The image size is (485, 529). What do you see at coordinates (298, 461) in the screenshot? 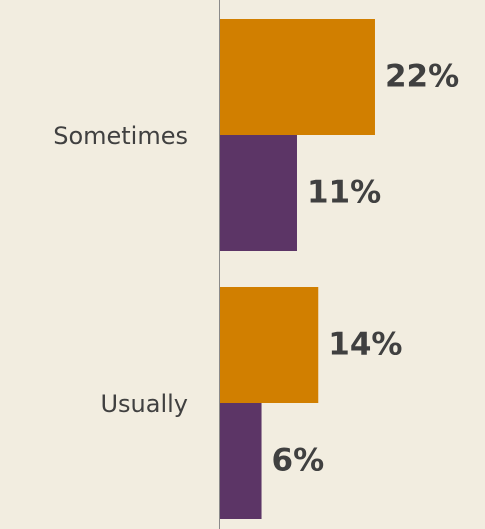
I see `data-label: 6%` at bounding box center [298, 461].